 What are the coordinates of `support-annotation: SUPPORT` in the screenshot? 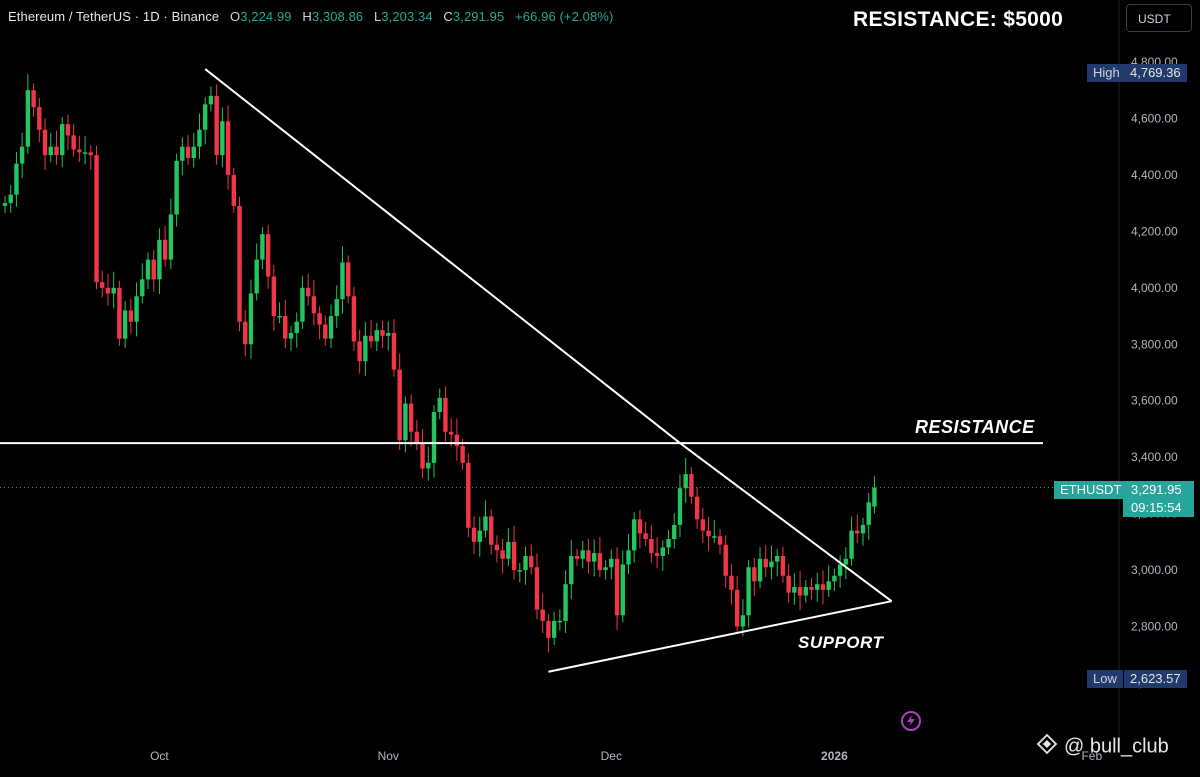 It's located at (841, 642).